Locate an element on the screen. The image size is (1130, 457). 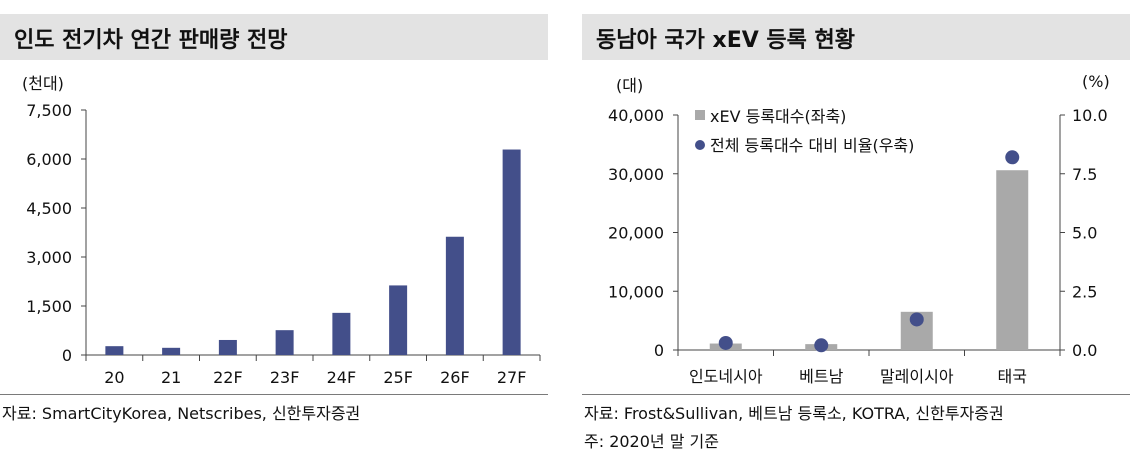
left-x-tick-label: 27F is located at coordinates (512, 377).